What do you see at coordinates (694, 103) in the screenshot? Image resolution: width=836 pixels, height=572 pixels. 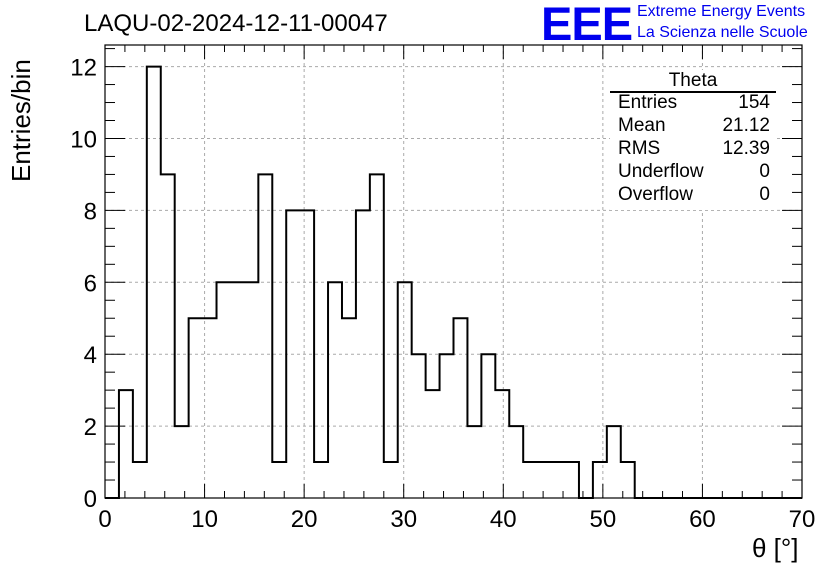 I see `stats-row-entries: Entries 154` at bounding box center [694, 103].